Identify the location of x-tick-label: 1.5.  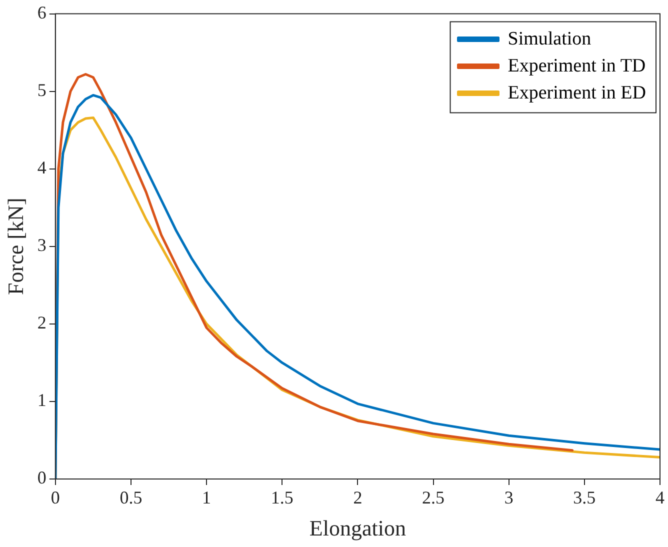
(282, 498).